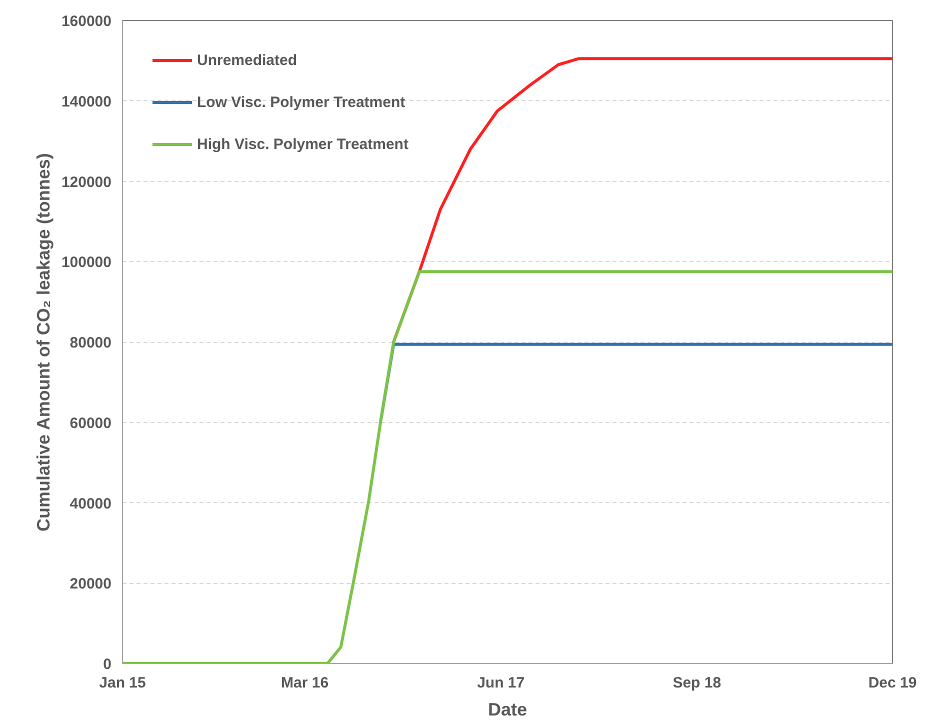  What do you see at coordinates (301, 102) in the screenshot?
I see `legend-label: Low Visc. Polymer Treatment` at bounding box center [301, 102].